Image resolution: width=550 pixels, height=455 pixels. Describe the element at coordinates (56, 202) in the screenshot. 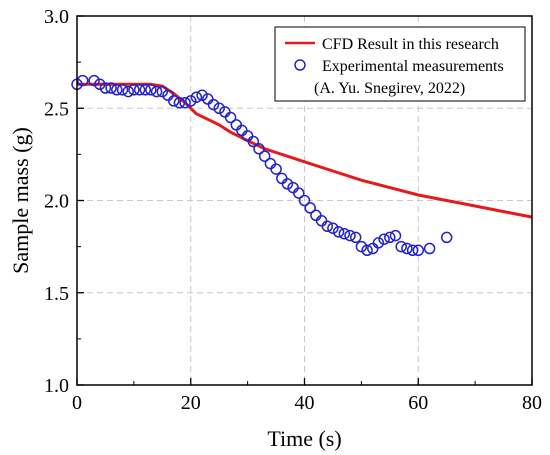

I see `y-tick-label: 2.0` at that location.